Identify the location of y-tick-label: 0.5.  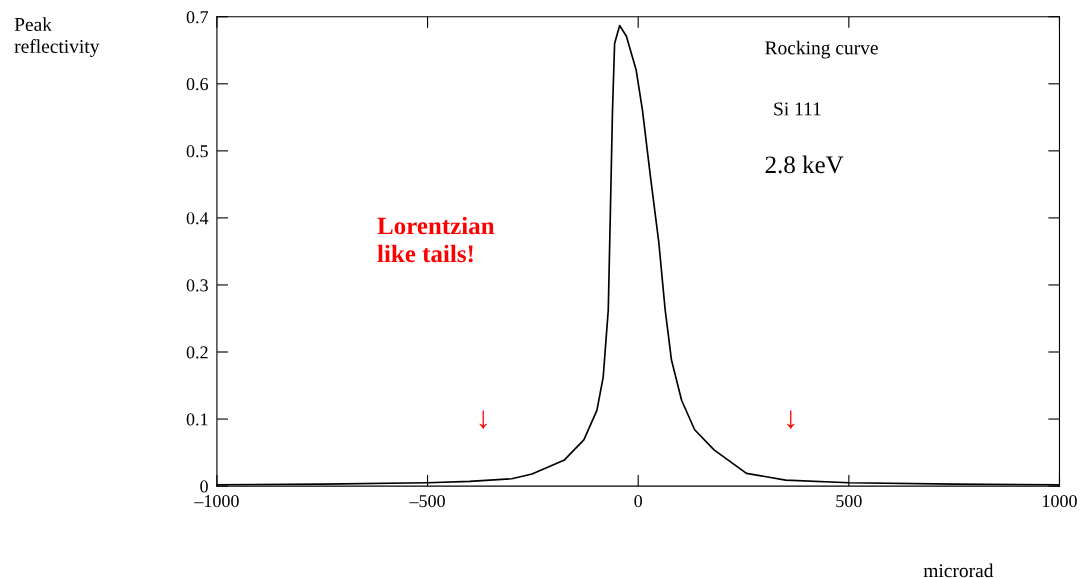
(197, 151).